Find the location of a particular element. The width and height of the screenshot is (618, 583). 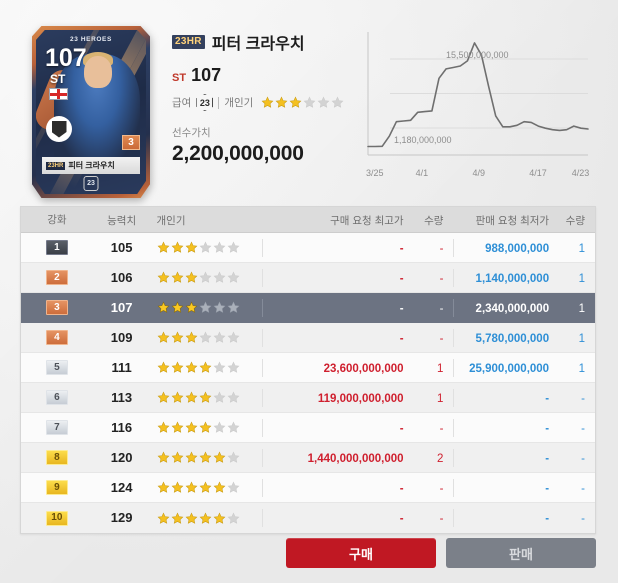

table-row: 5 111 23,600,000,000 1 25,900,000,000 1 is located at coordinates (308, 368).